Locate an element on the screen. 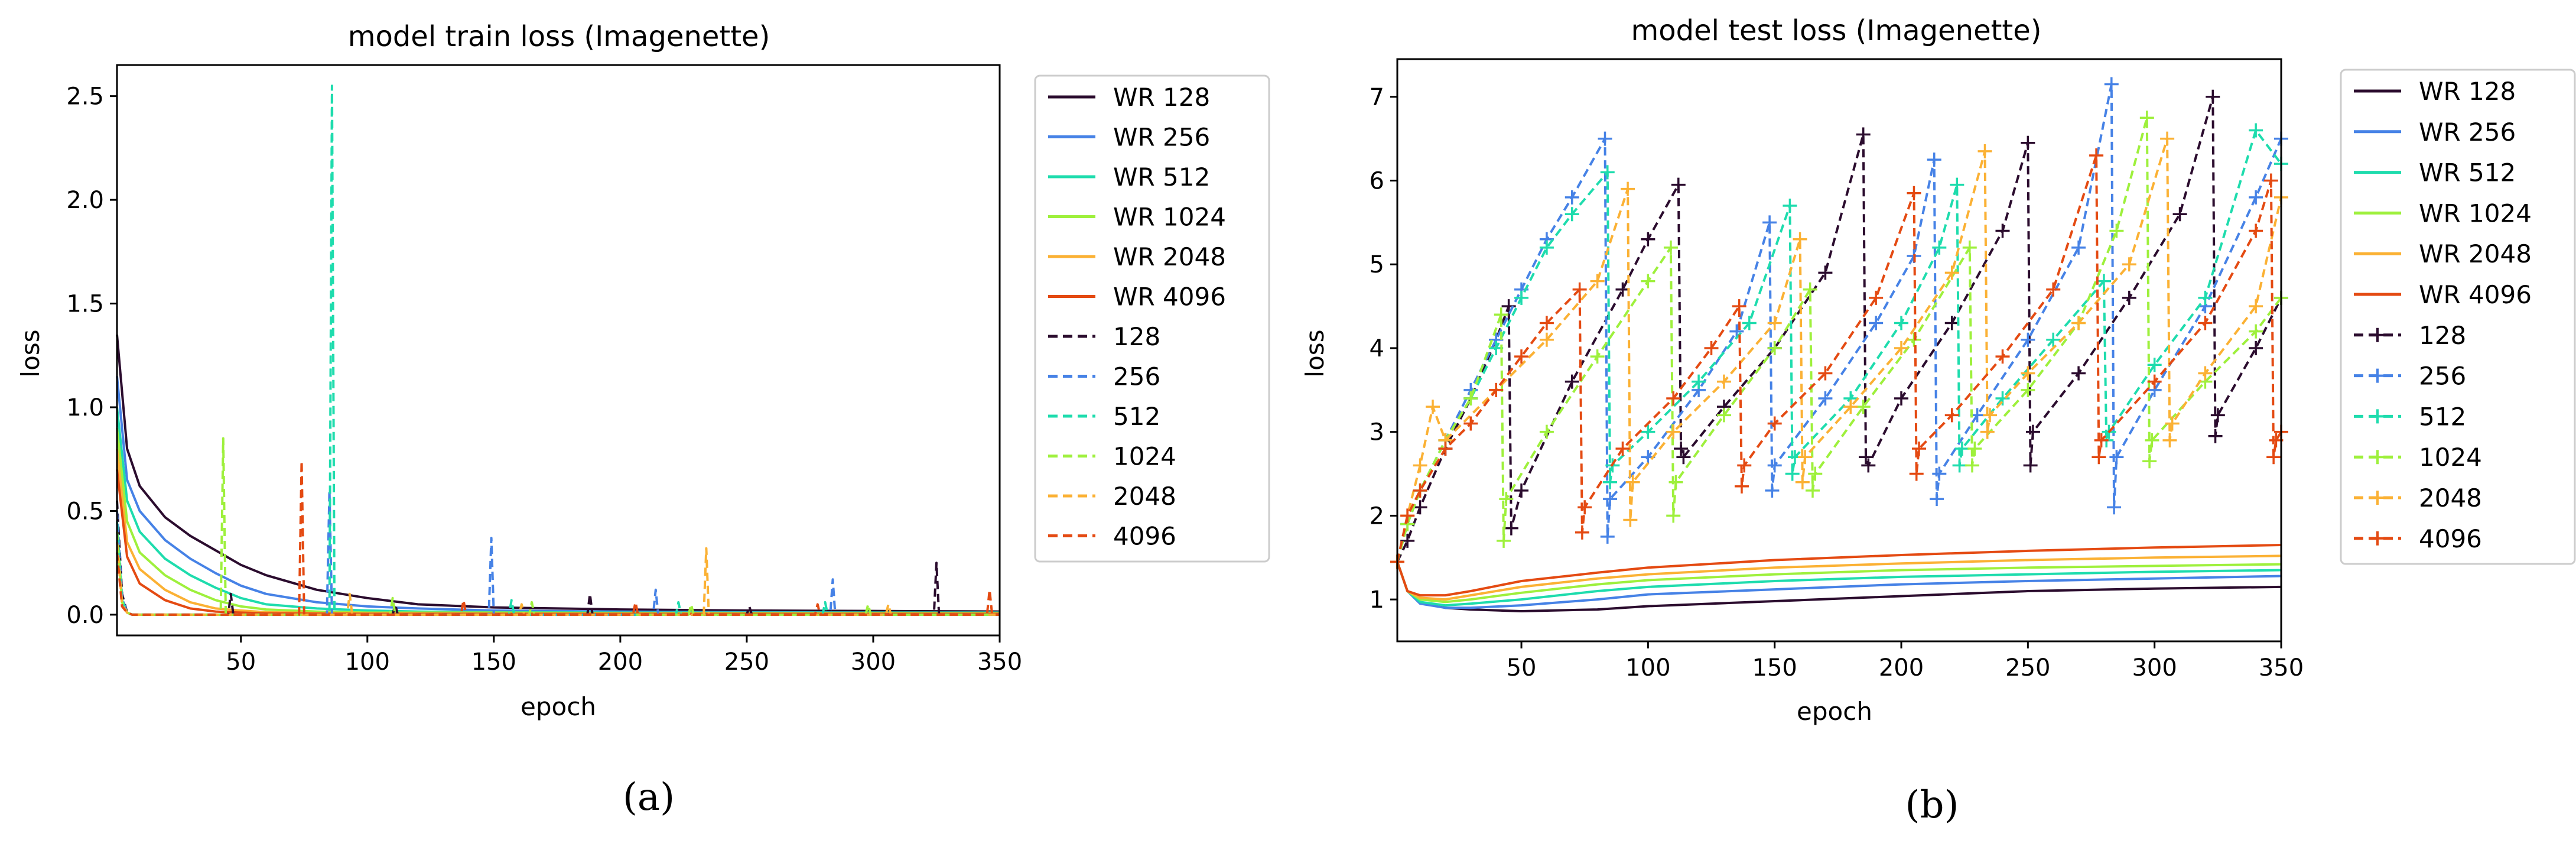 The width and height of the screenshot is (2576, 850). legend-label: WR 1024 is located at coordinates (1169, 217).